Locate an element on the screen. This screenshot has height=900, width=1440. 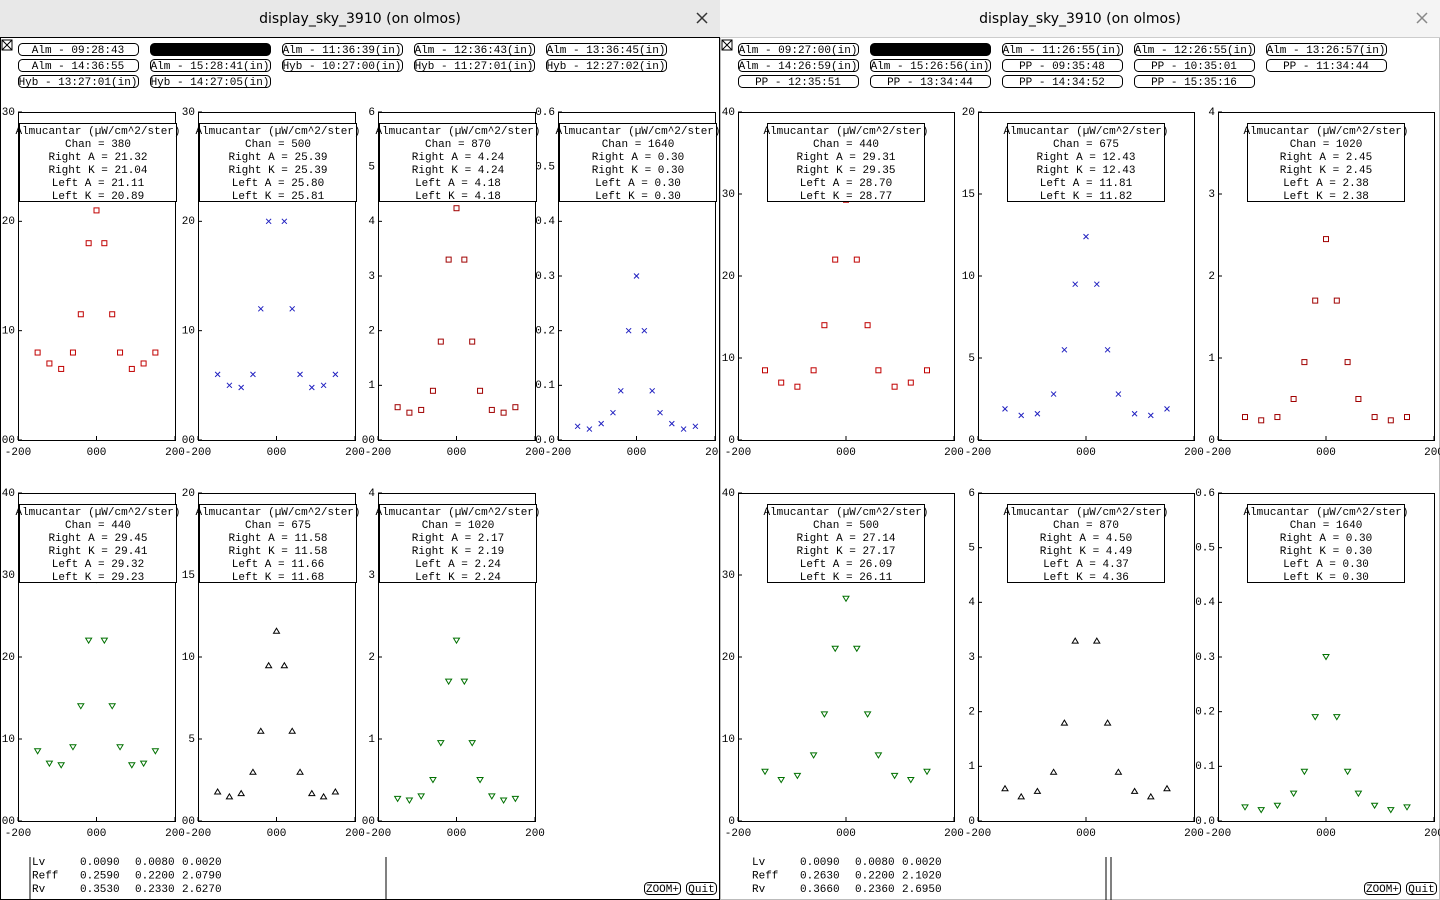
time-button-label: Alm - 09:27:00(in) is located at coordinates (798, 51).